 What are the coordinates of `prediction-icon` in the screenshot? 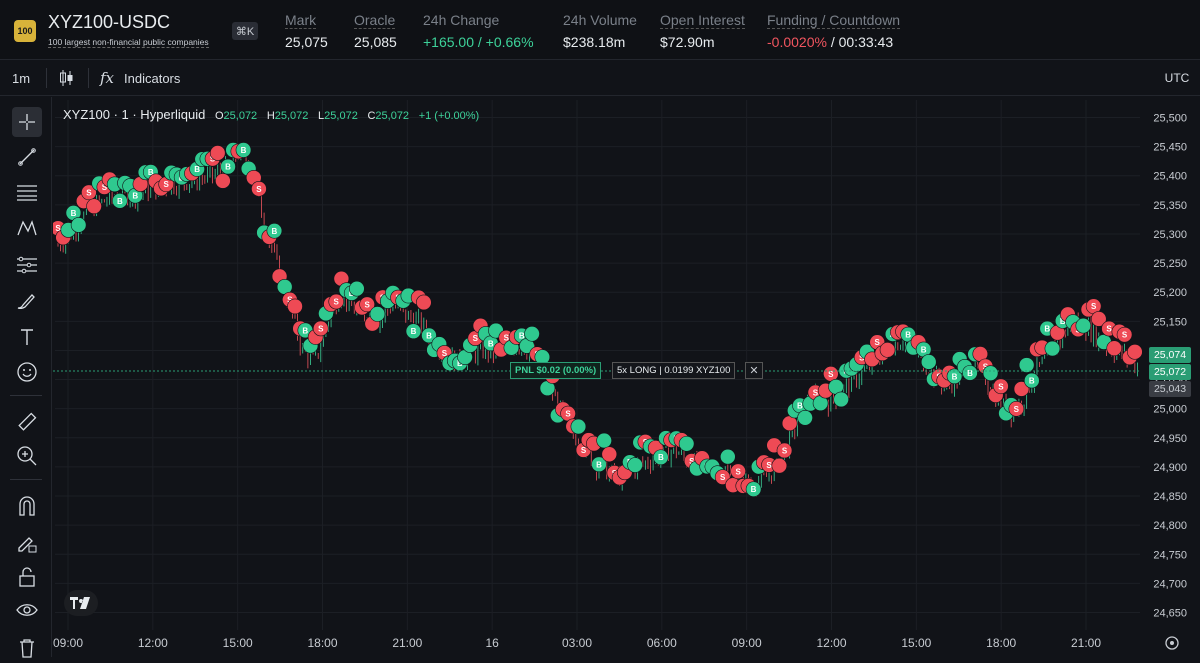 It's located at (27, 264).